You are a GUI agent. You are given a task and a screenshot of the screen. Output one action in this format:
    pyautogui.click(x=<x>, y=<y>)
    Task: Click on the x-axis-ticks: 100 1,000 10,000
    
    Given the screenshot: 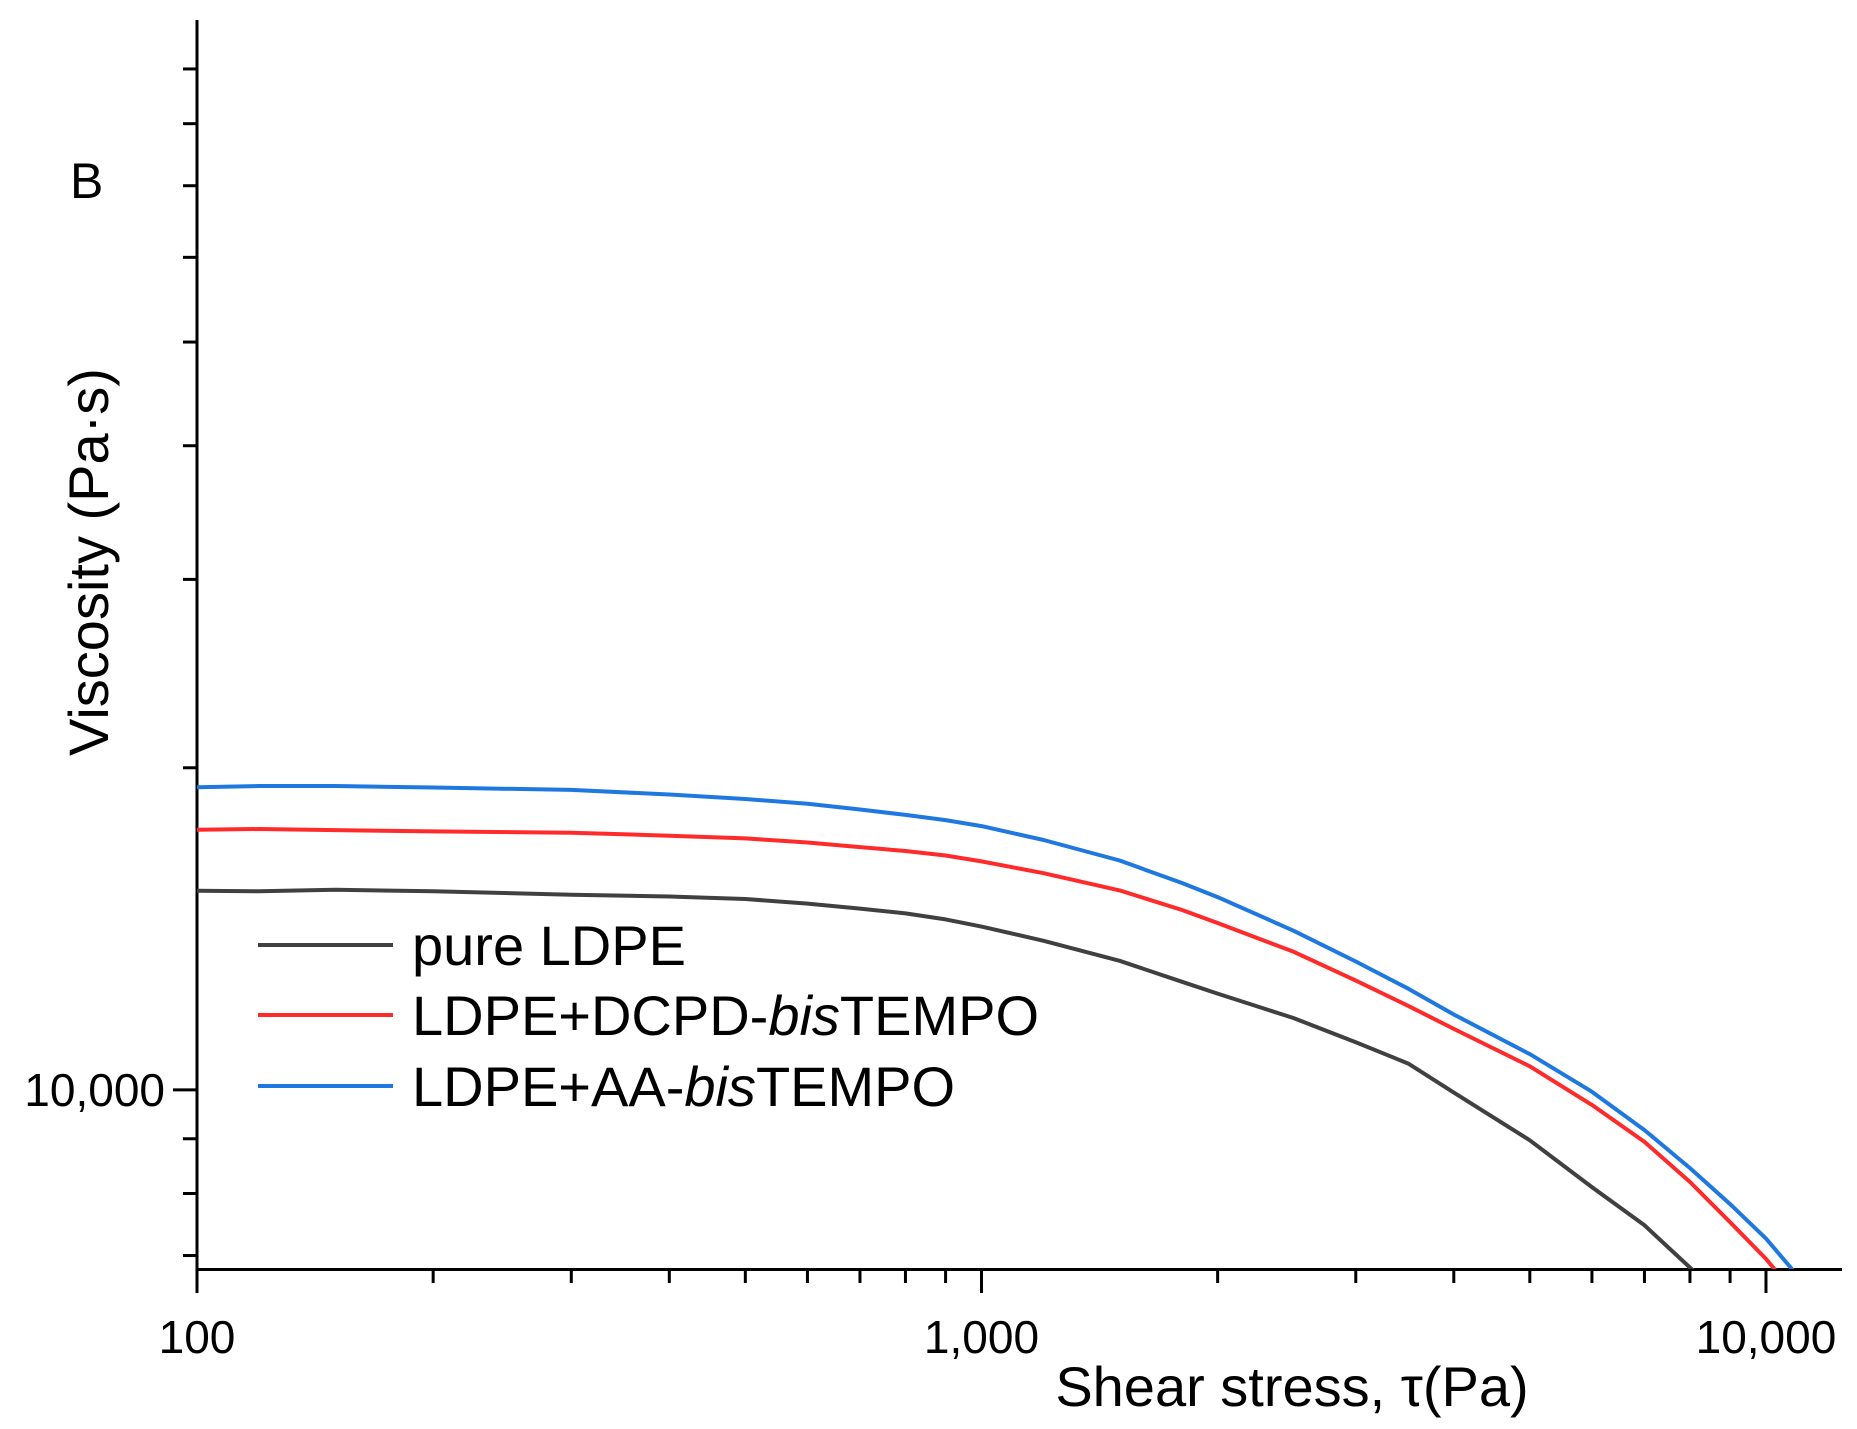 What is the action you would take?
    pyautogui.click(x=998, y=1316)
    